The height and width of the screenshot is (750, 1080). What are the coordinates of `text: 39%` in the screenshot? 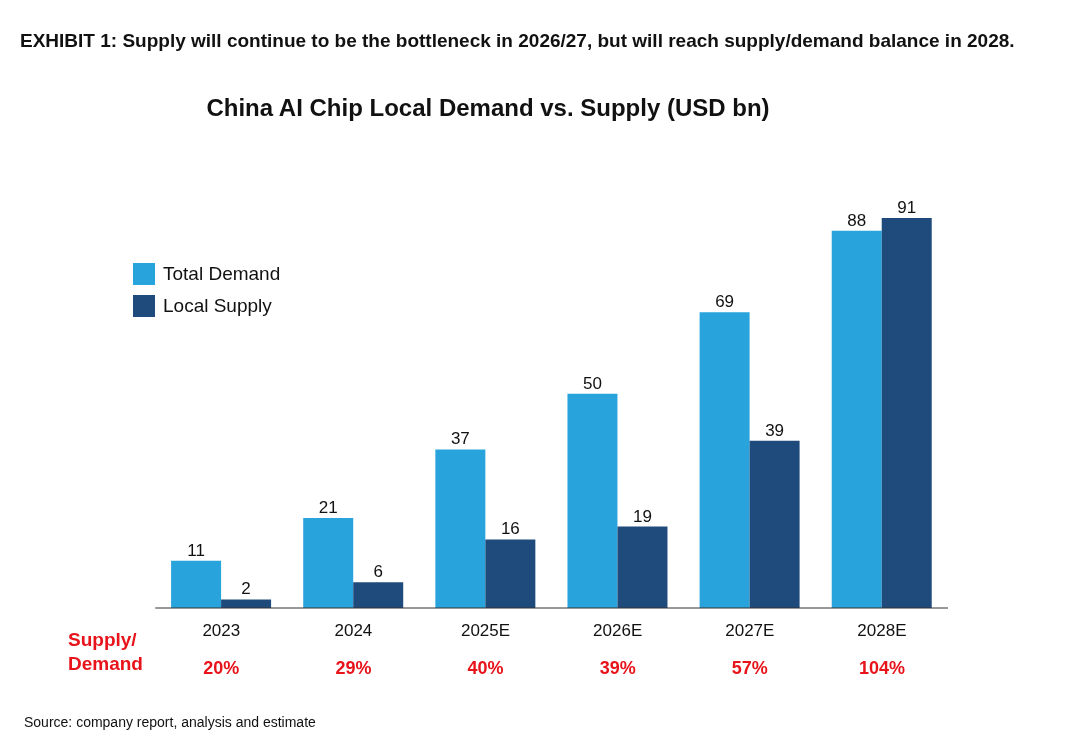 It's located at (617, 668).